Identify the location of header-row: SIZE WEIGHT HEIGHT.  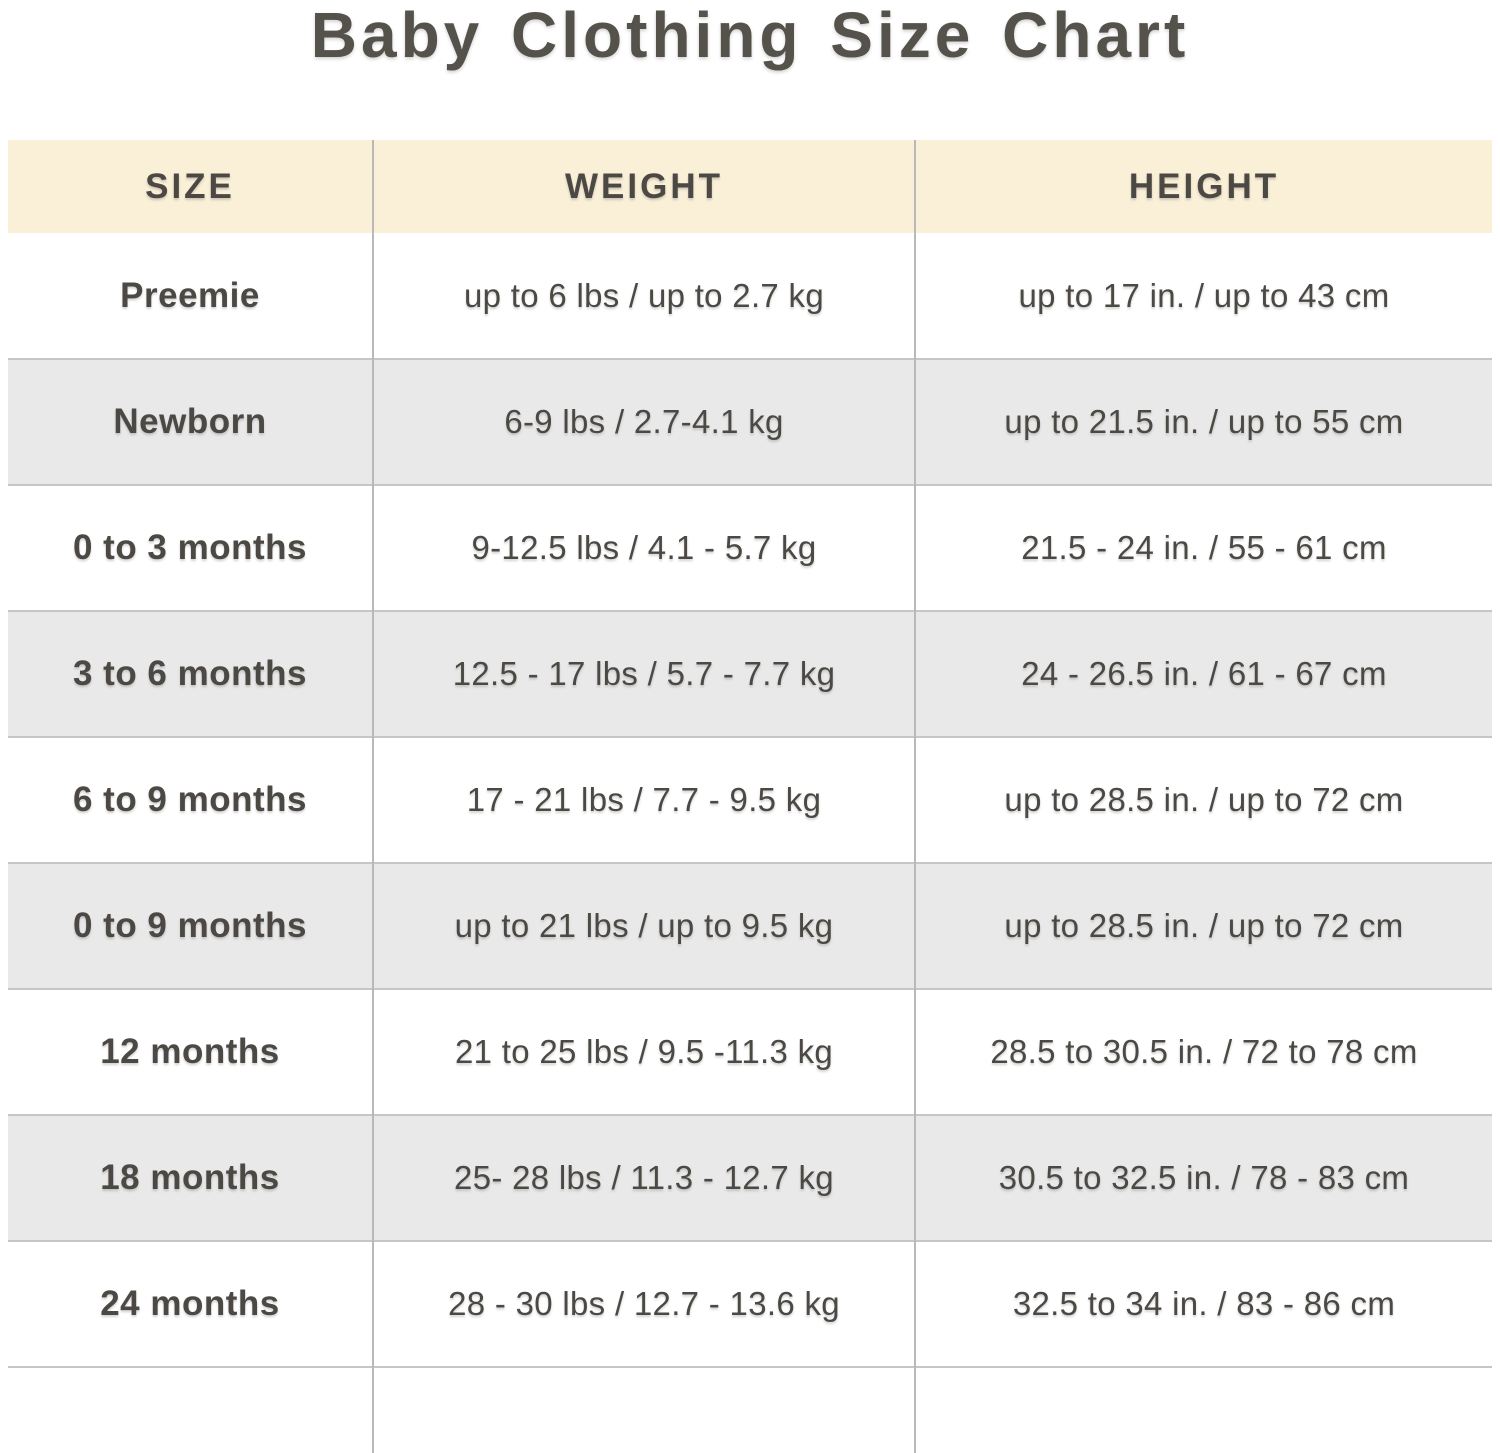
(750, 186).